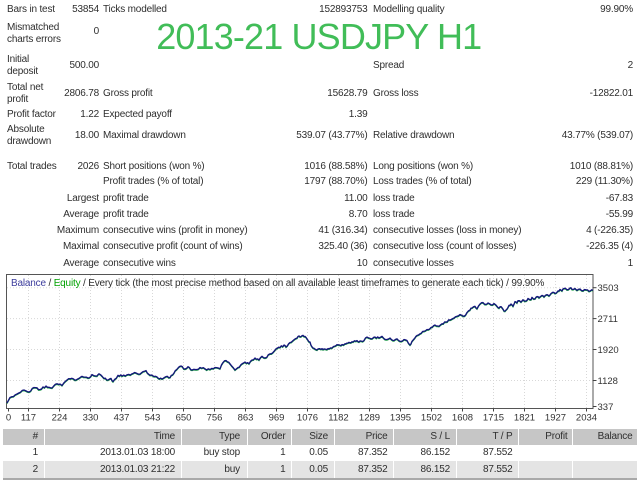 The height and width of the screenshot is (480, 640). What do you see at coordinates (400, 418) in the screenshot?
I see `svg-text: 1395` at bounding box center [400, 418].